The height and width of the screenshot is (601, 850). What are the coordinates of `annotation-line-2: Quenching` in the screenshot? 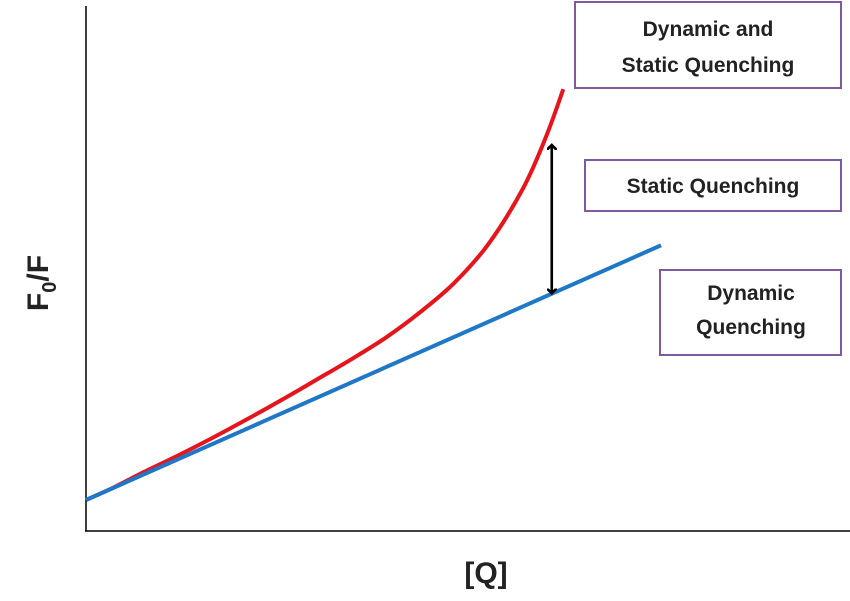 It's located at (751, 327).